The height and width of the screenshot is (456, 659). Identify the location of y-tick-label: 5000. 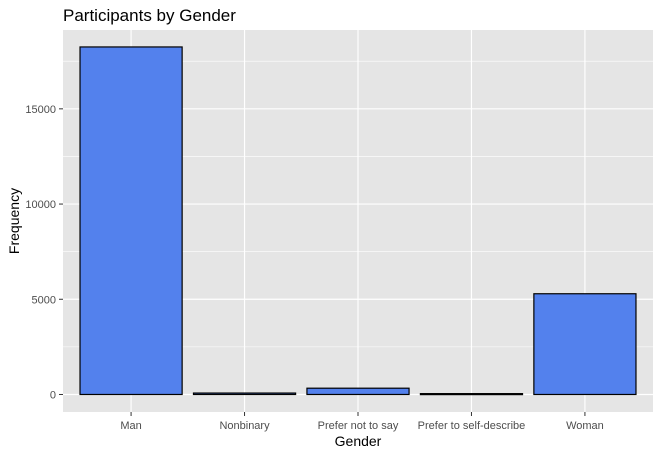
(44, 300).